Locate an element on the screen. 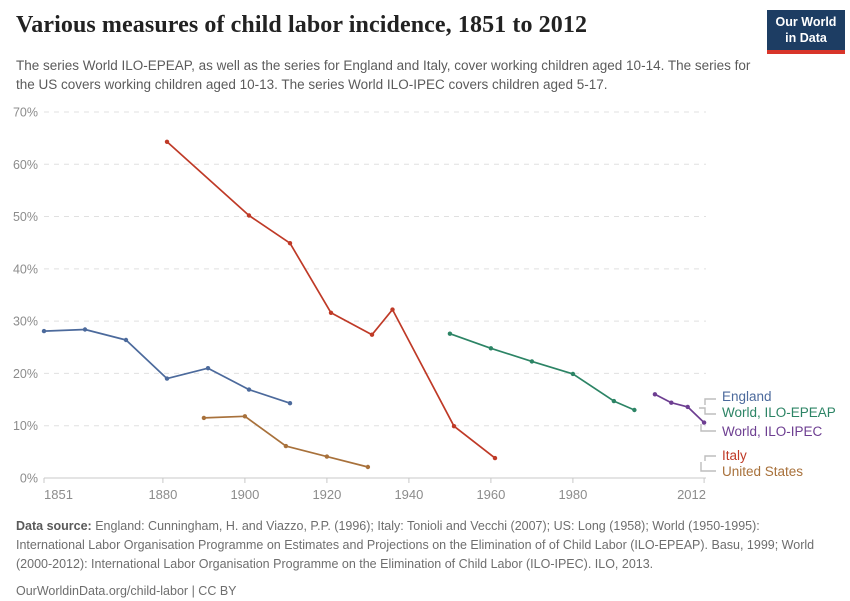  owid-logo-line2: in Data is located at coordinates (806, 37).